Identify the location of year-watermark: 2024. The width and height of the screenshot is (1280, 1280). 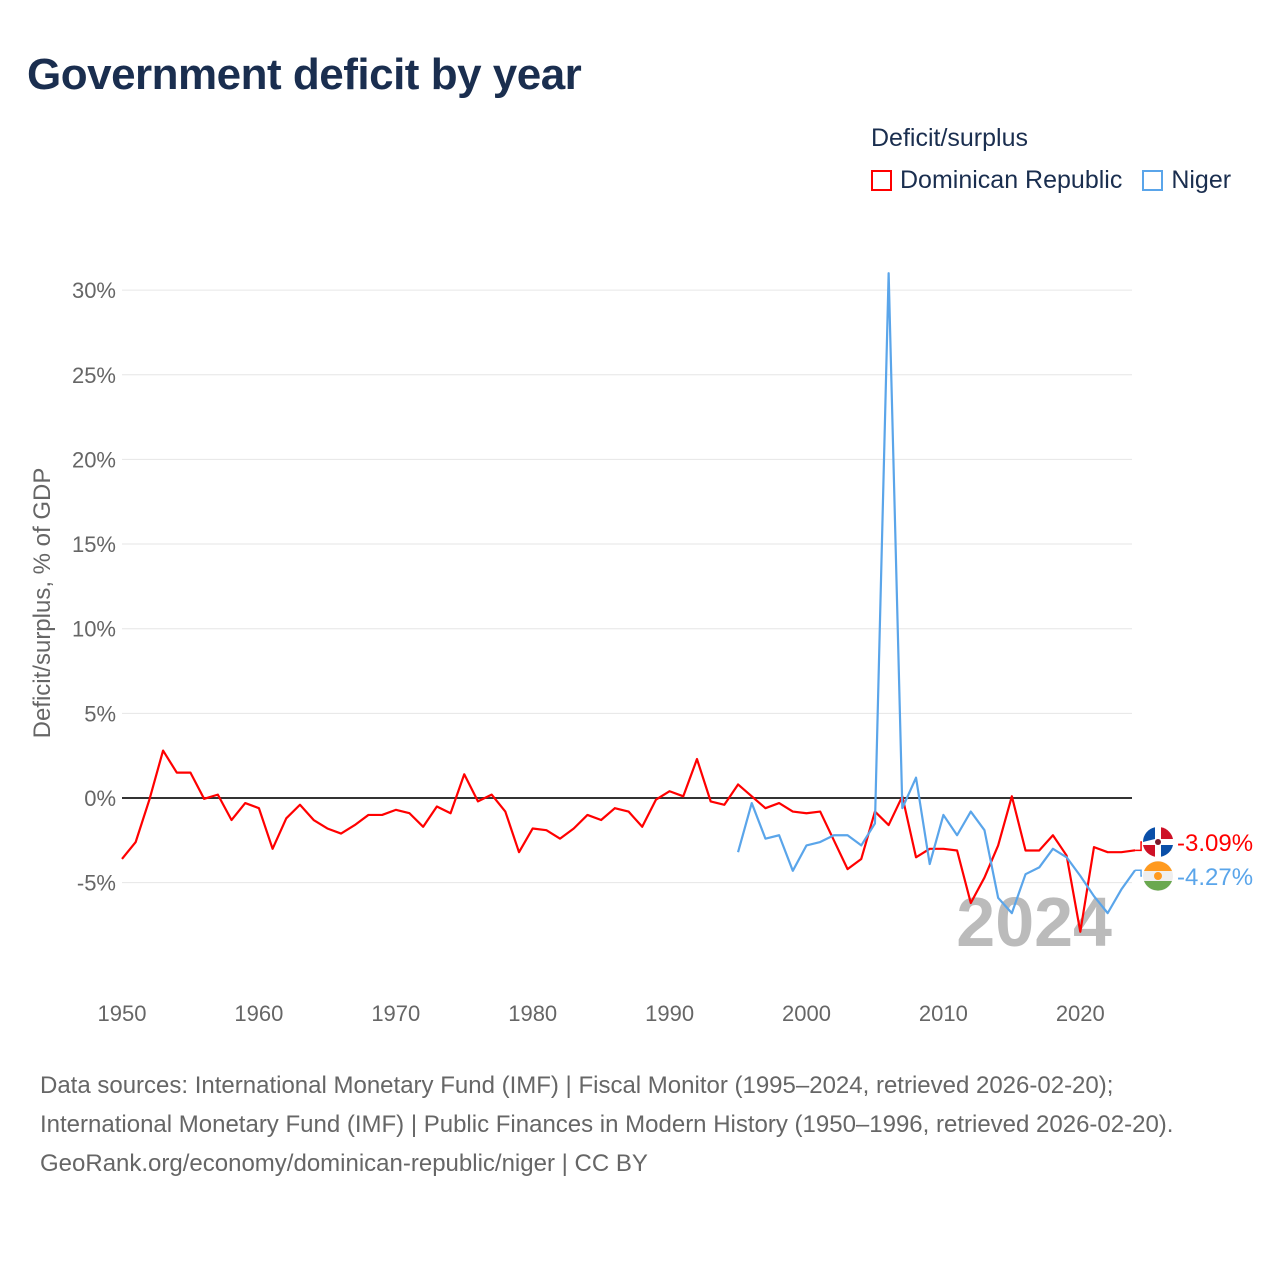
(1034, 922).